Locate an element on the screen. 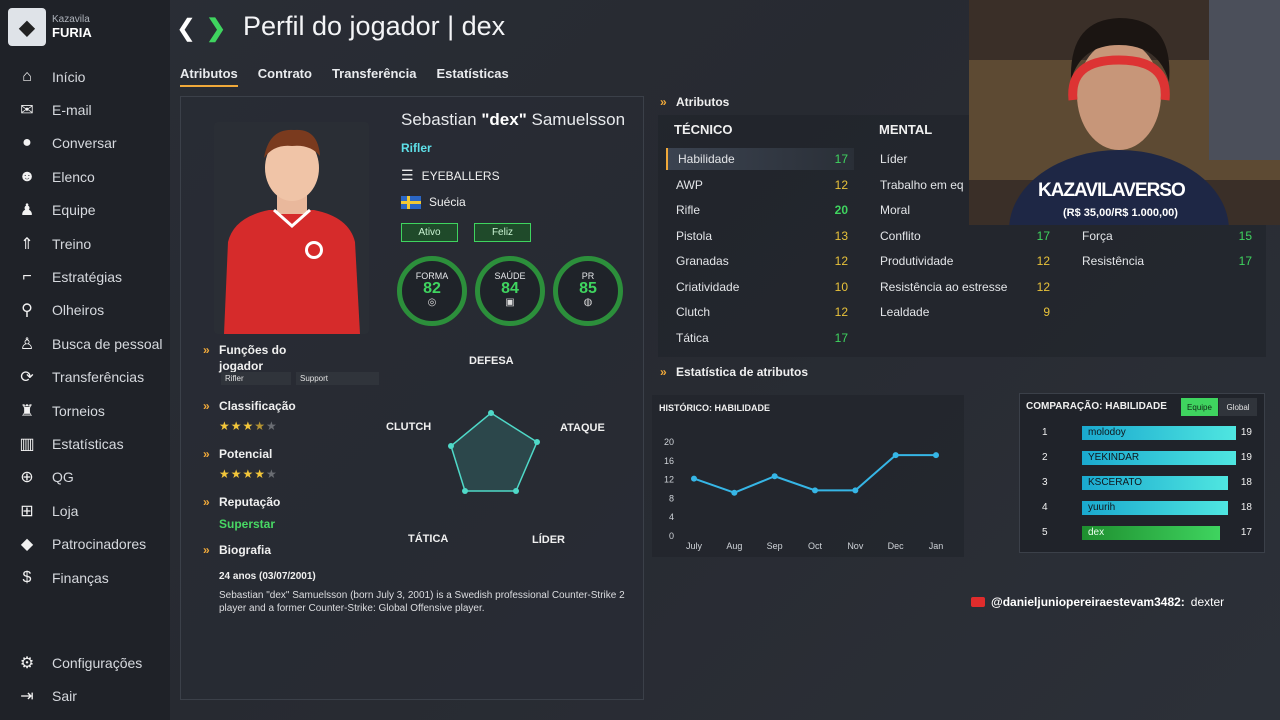 The height and width of the screenshot is (720, 1280). sidebar-item-estrat-gias: ⌐ Estratégias is located at coordinates (85, 276).